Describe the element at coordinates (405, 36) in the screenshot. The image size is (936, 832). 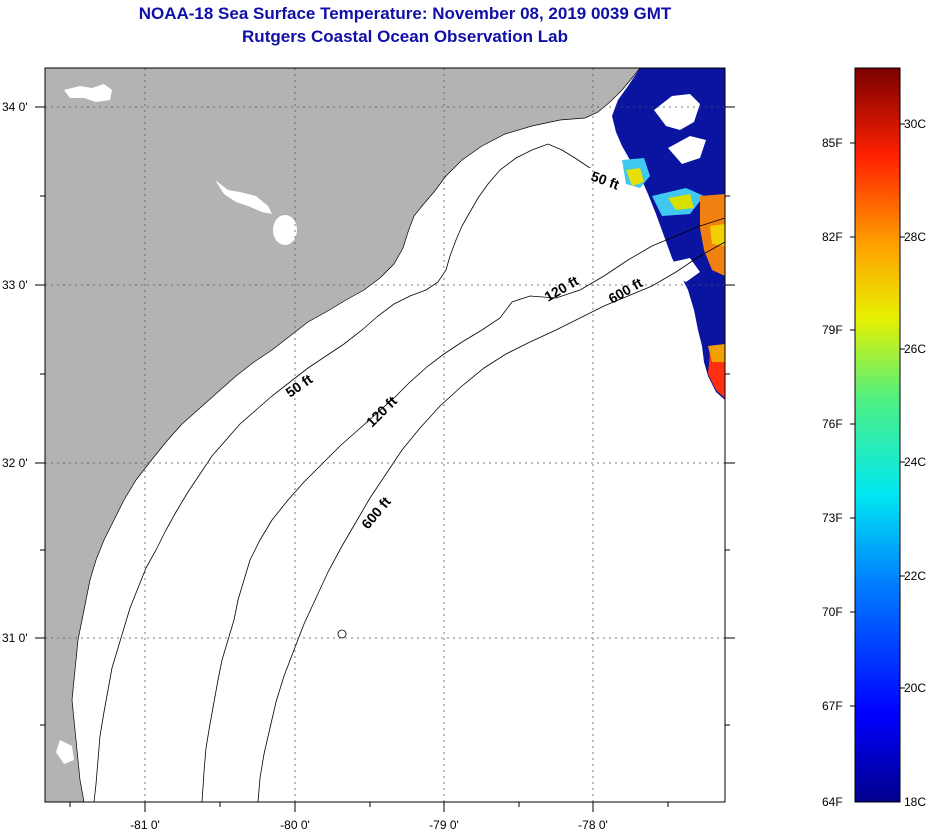
I see `map-subtitle: Rutgers Coastal Ocean Observation Lab` at that location.